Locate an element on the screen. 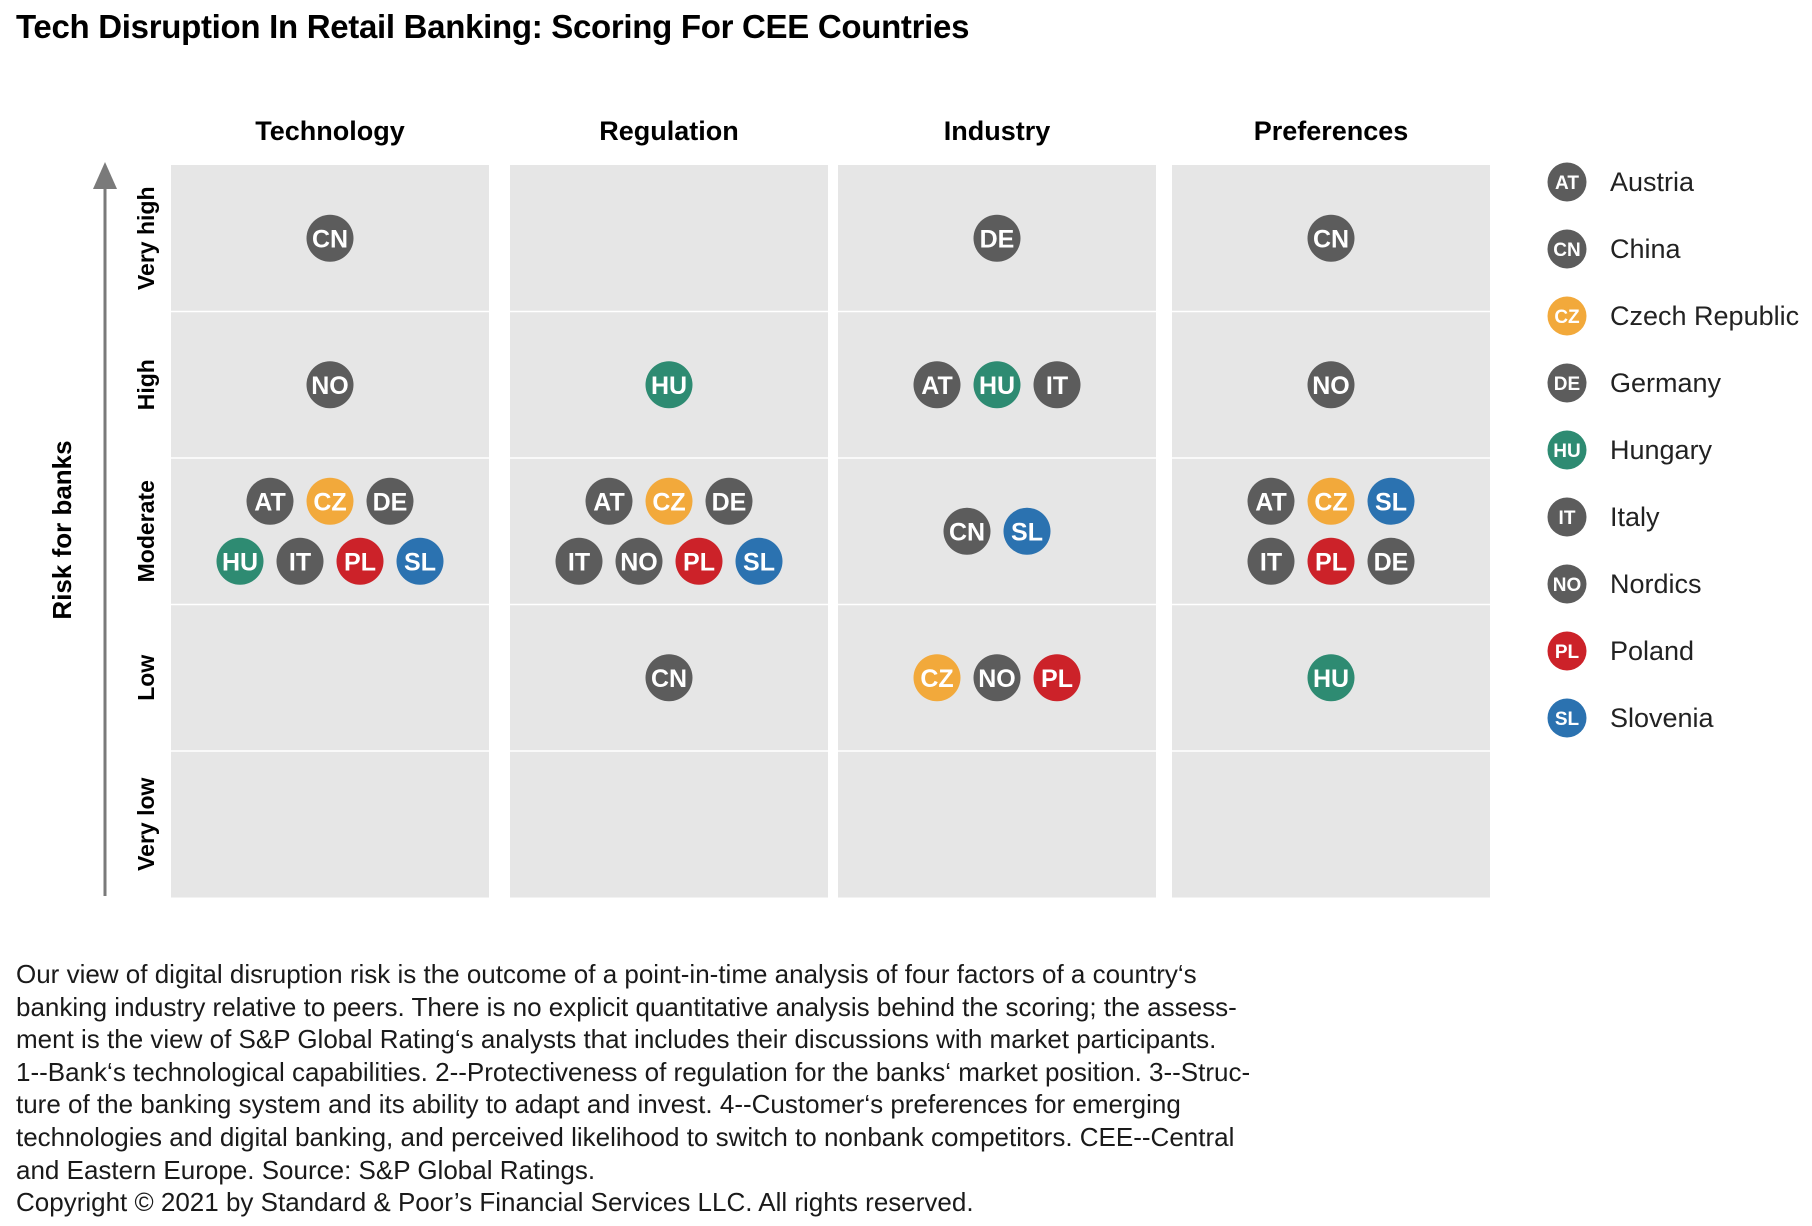 This screenshot has width=1812, height=1226. column-header: Industry is located at coordinates (997, 131).